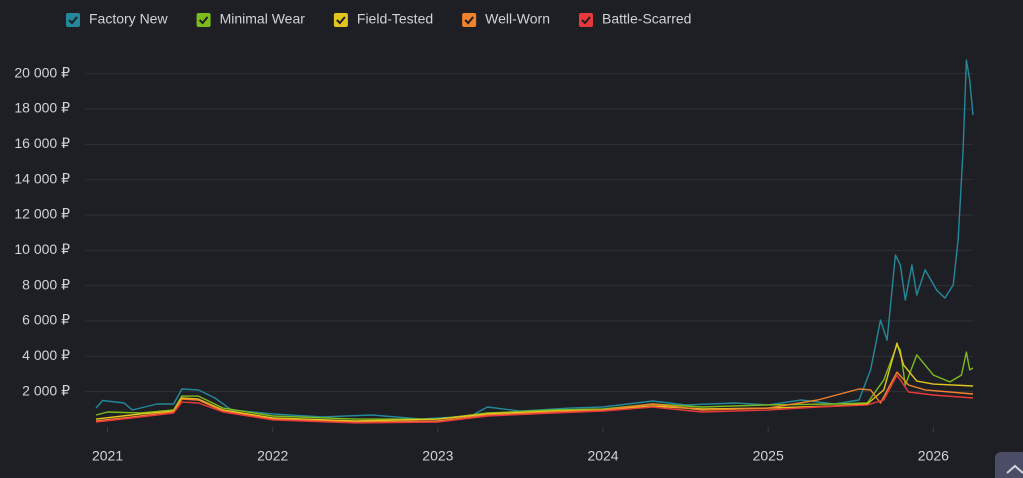 Image resolution: width=1023 pixels, height=478 pixels. I want to click on scroll-button-bg, so click(1009, 465).